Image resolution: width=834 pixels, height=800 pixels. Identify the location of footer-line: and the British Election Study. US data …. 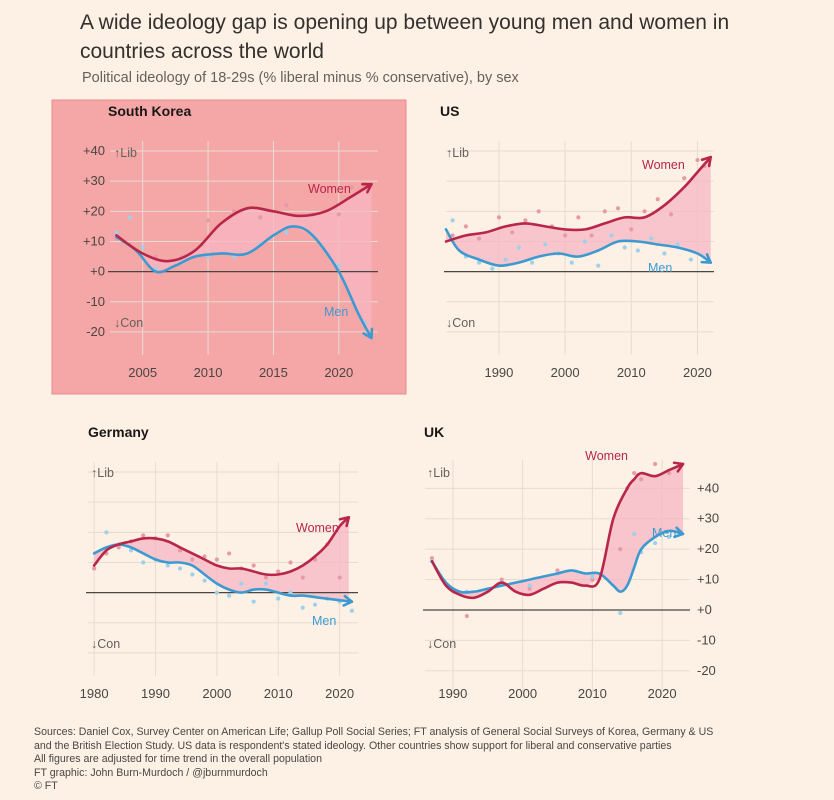
(353, 745).